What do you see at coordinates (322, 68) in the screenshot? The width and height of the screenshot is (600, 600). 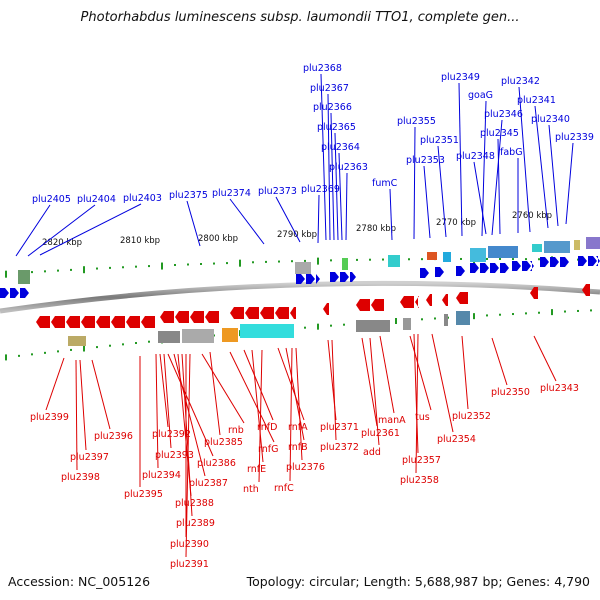 I see `gene-label-plu2368: plu2368` at bounding box center [322, 68].